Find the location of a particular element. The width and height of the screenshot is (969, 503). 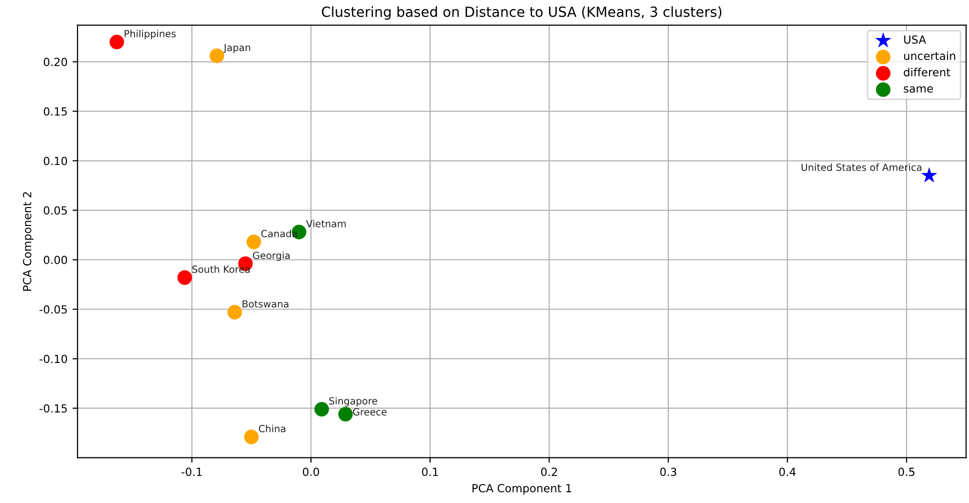

annotation: Georgia is located at coordinates (271, 256).